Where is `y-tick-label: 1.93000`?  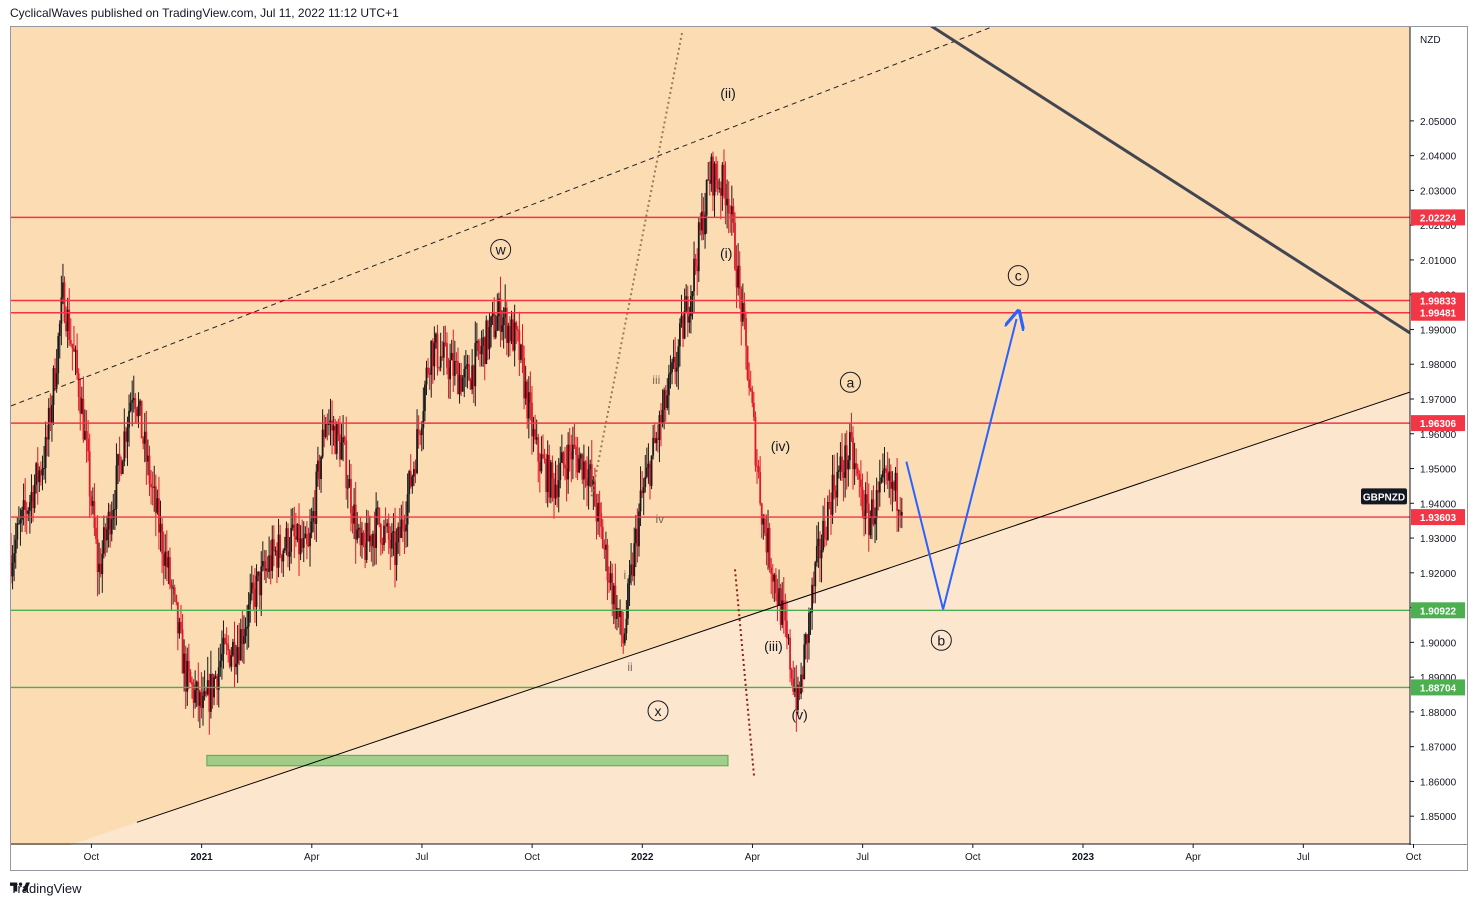 y-tick-label: 1.93000 is located at coordinates (1438, 539).